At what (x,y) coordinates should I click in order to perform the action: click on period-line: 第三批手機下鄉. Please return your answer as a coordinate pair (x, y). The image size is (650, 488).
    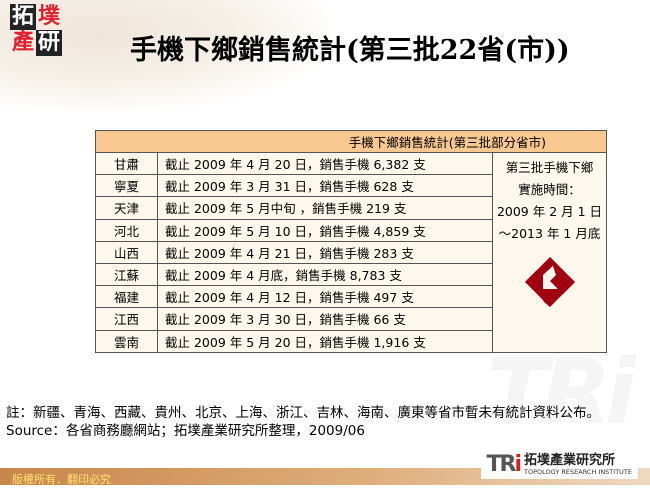
    Looking at the image, I should click on (549, 167).